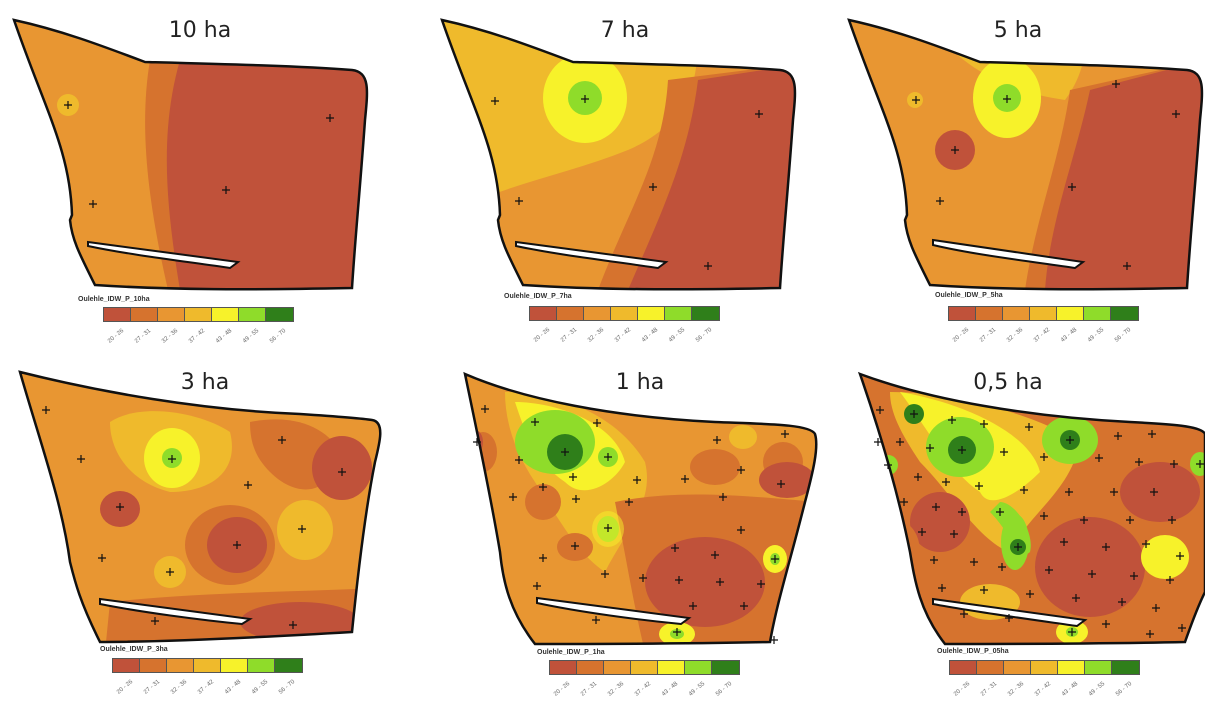 The width and height of the screenshot is (1205, 703). What do you see at coordinates (1018, 30) in the screenshot?
I see `panel-title: 5 ha` at bounding box center [1018, 30].